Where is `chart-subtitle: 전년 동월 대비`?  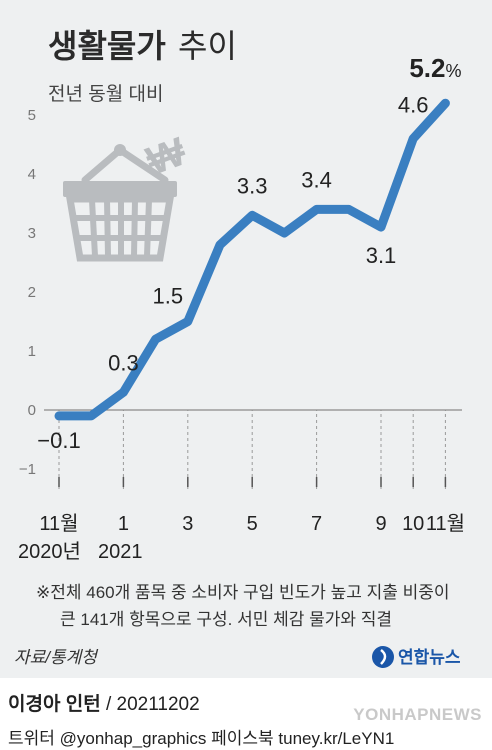
chart-subtitle: 전년 동월 대비 is located at coordinates (105, 94).